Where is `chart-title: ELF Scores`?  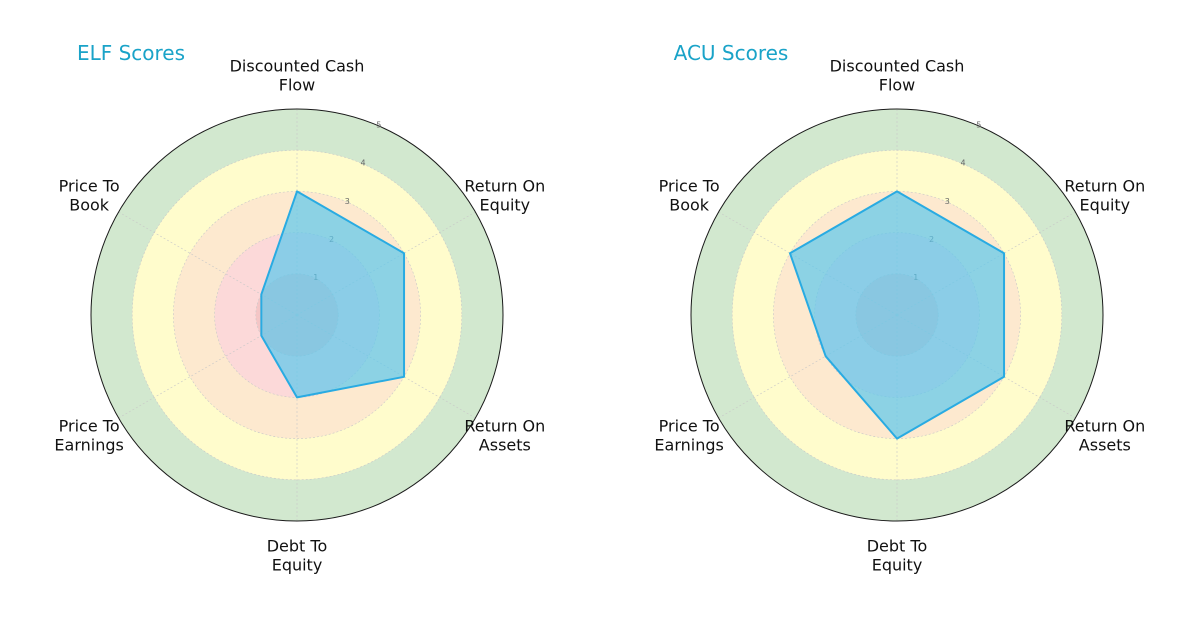 chart-title: ELF Scores is located at coordinates (131, 53).